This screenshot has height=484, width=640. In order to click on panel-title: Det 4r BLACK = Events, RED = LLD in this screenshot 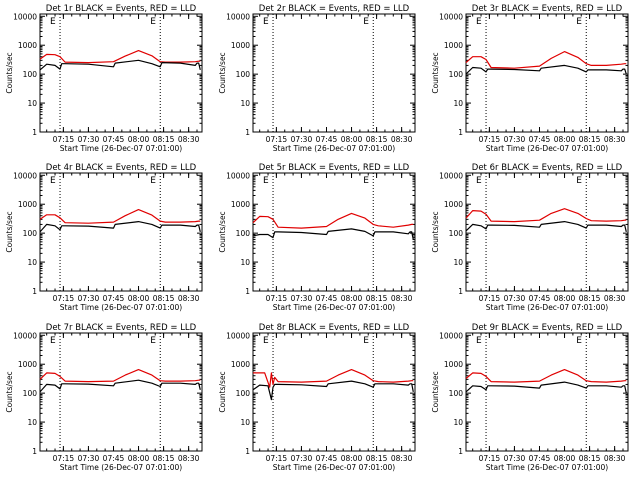, I will do `click(121, 168)`.